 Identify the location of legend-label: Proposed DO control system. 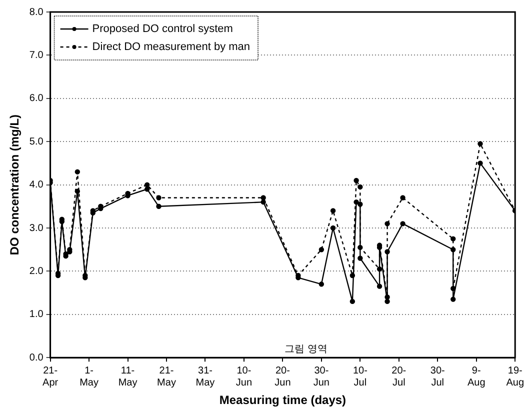
(162, 29).